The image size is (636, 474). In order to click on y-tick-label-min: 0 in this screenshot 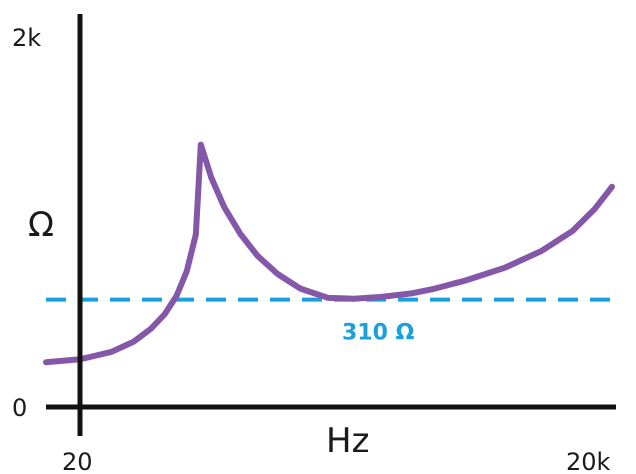, I will do `click(19, 408)`.